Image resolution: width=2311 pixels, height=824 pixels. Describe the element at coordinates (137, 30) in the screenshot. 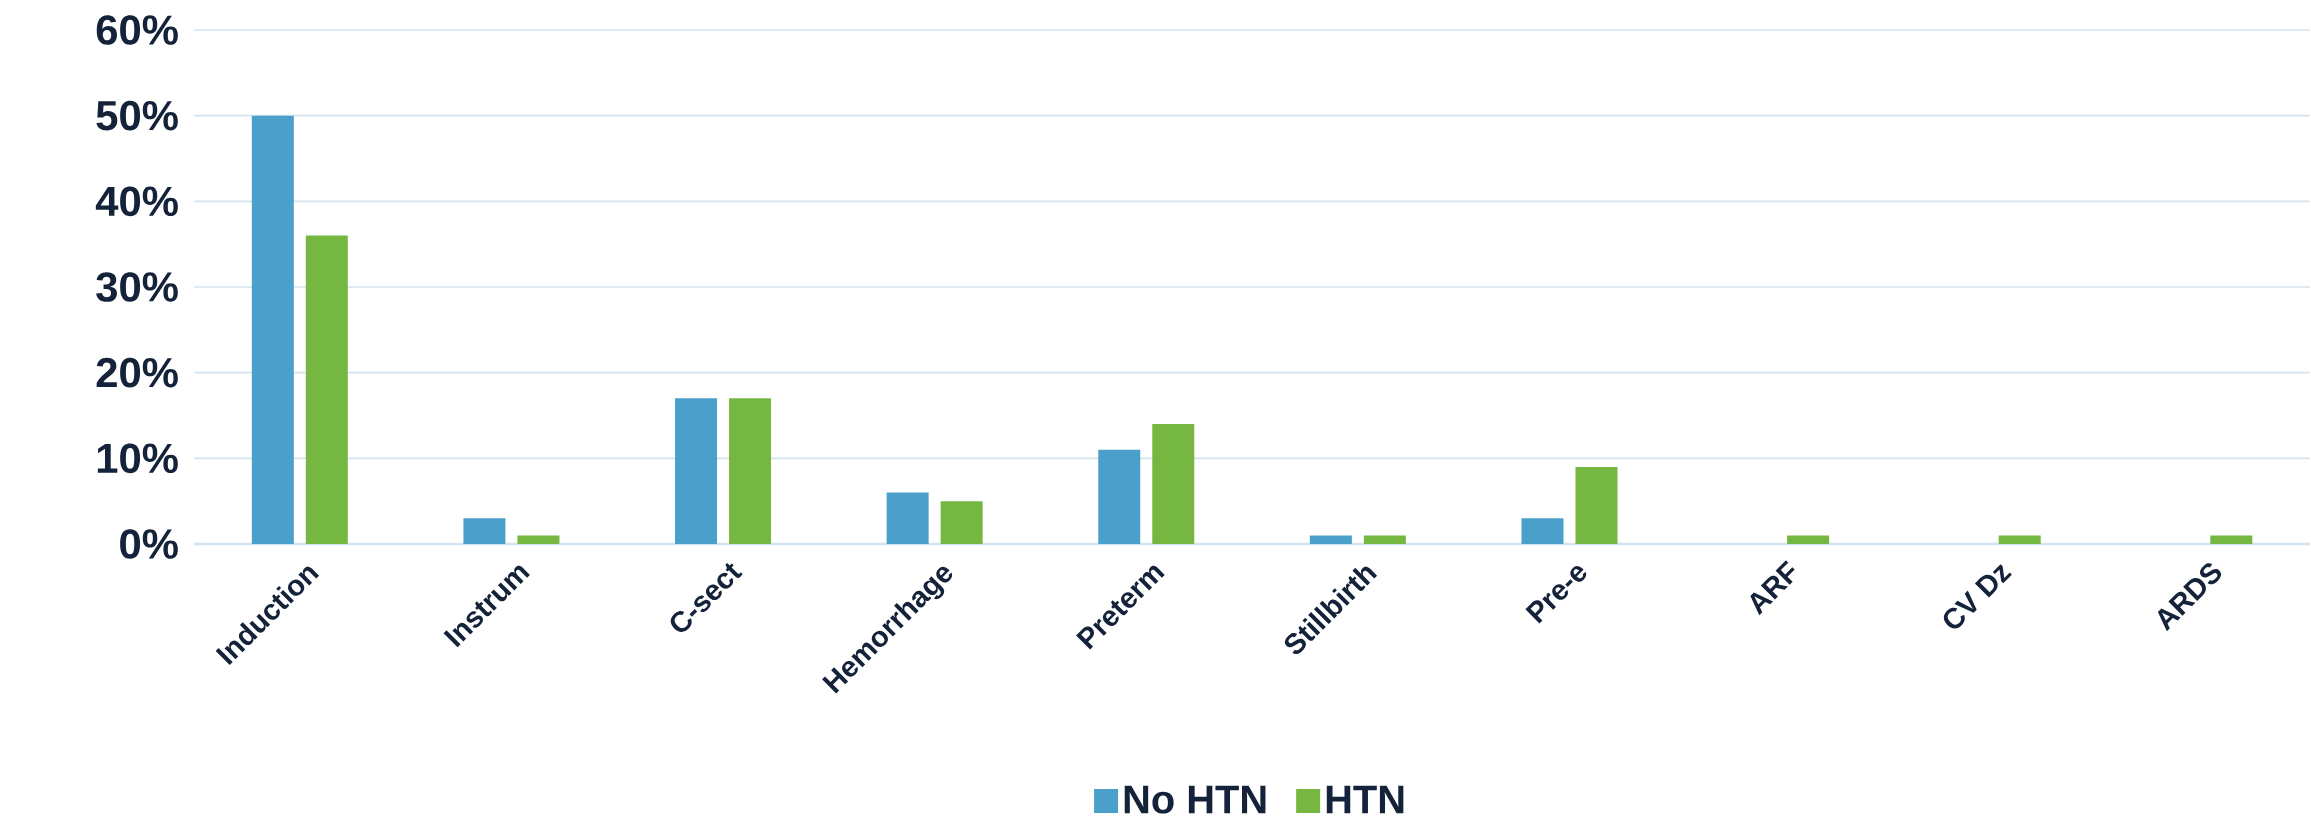

I see `y-tick-label: 60%` at that location.